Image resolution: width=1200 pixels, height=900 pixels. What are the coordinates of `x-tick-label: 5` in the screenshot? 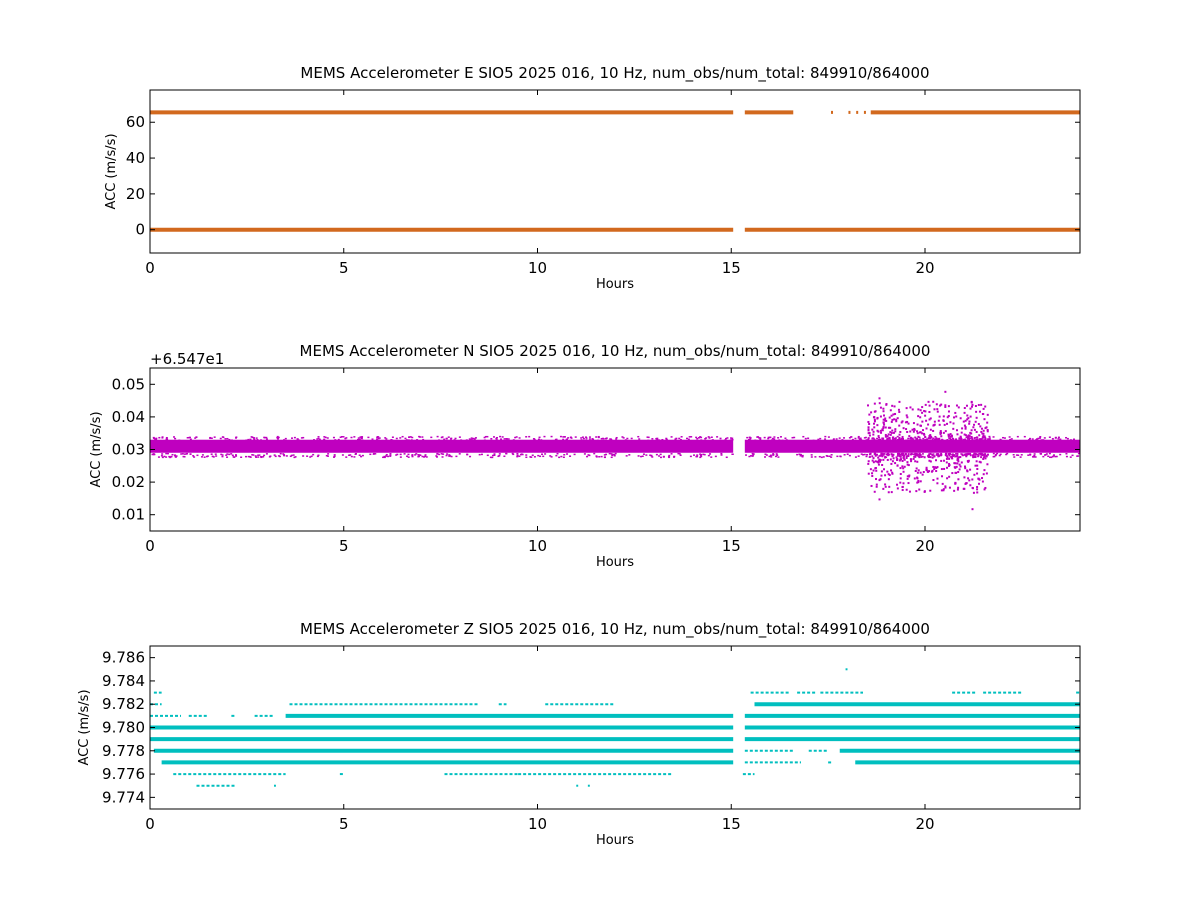 It's located at (344, 546).